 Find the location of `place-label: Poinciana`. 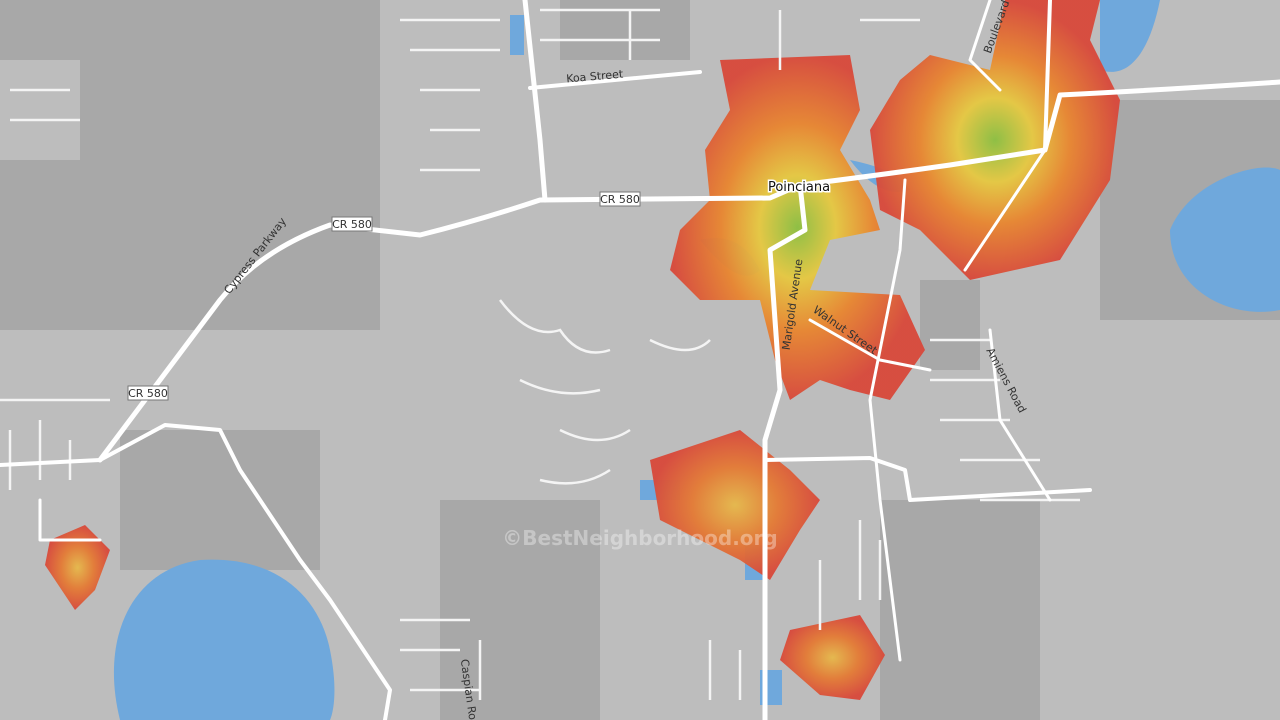

place-label: Poinciana is located at coordinates (799, 187).